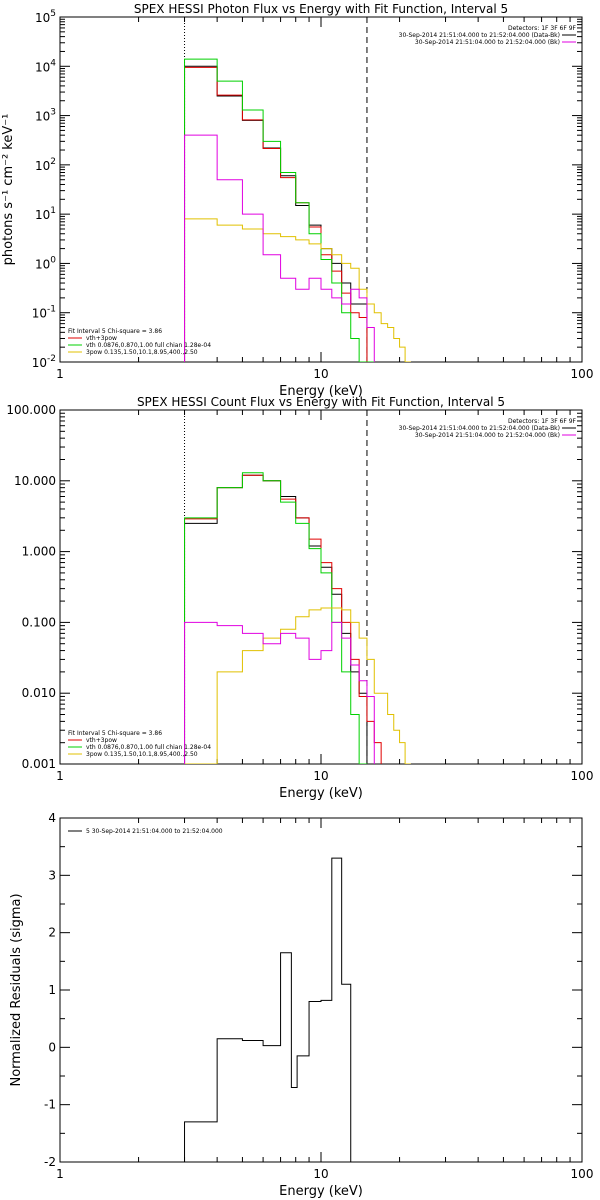  What do you see at coordinates (52, 875) in the screenshot?
I see `y-tick-label: 3` at bounding box center [52, 875].